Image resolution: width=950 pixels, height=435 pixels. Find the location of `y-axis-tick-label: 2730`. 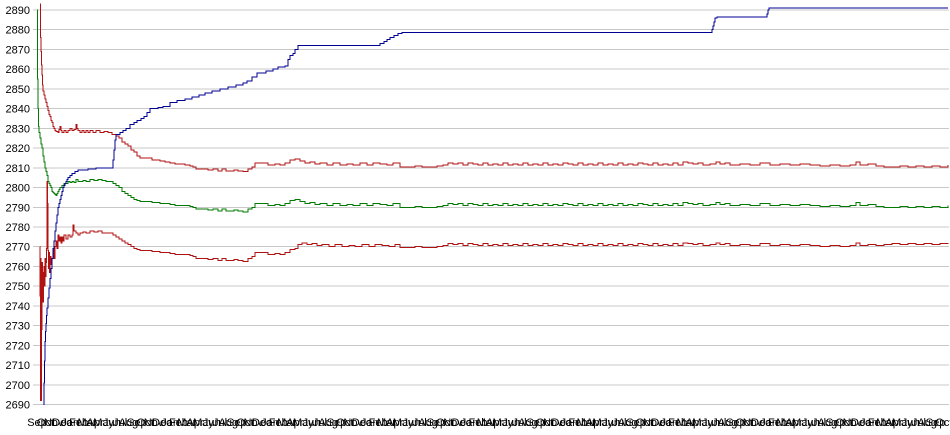

y-axis-tick-label: 2730 is located at coordinates (18, 327).